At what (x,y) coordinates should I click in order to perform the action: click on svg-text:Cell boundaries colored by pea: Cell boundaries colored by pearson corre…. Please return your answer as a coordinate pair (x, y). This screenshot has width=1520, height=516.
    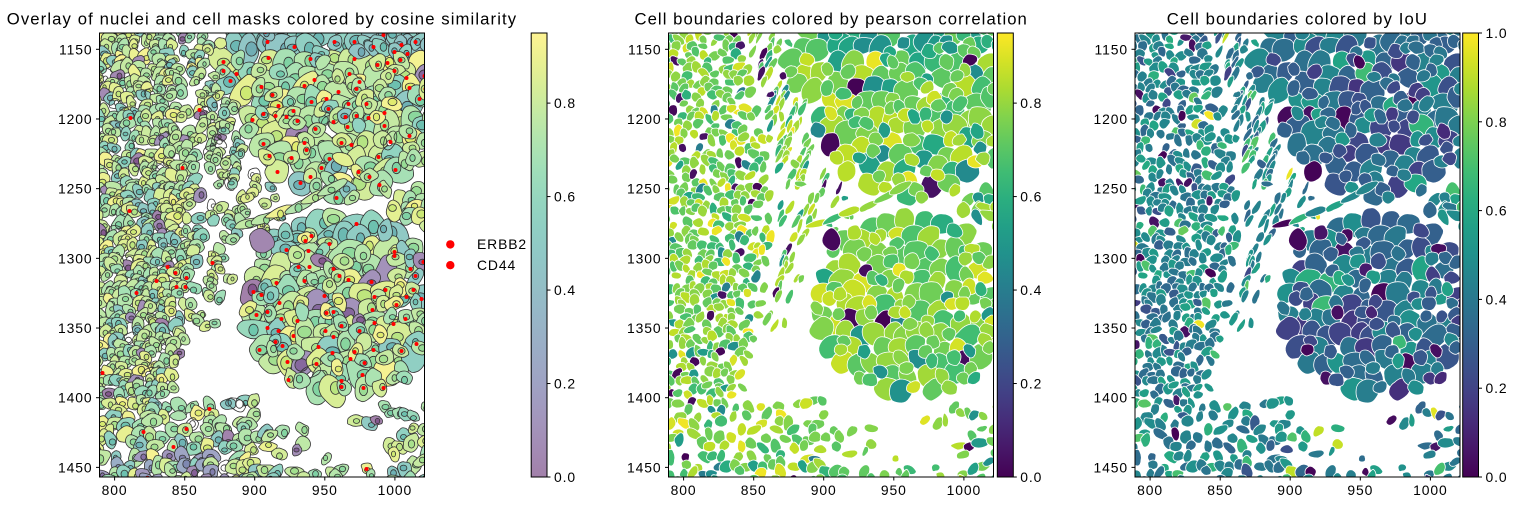
    Looking at the image, I should click on (831, 19).